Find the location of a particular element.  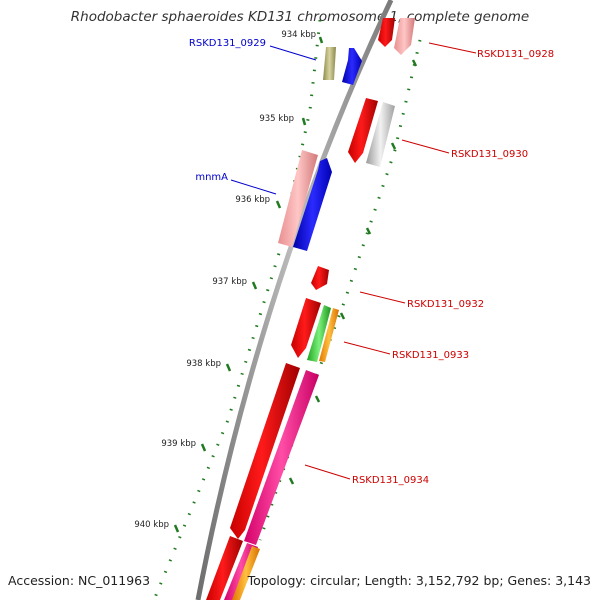

label-rskd131-0930: RSKD131_0930 is located at coordinates (489, 154).